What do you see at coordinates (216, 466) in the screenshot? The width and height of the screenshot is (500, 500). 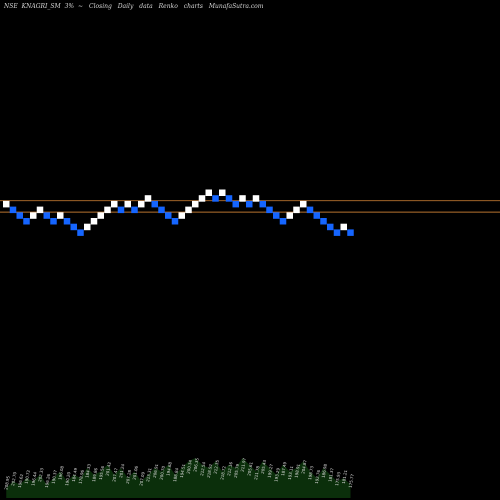 I see `volume-label-32: 212.35` at bounding box center [216, 466].